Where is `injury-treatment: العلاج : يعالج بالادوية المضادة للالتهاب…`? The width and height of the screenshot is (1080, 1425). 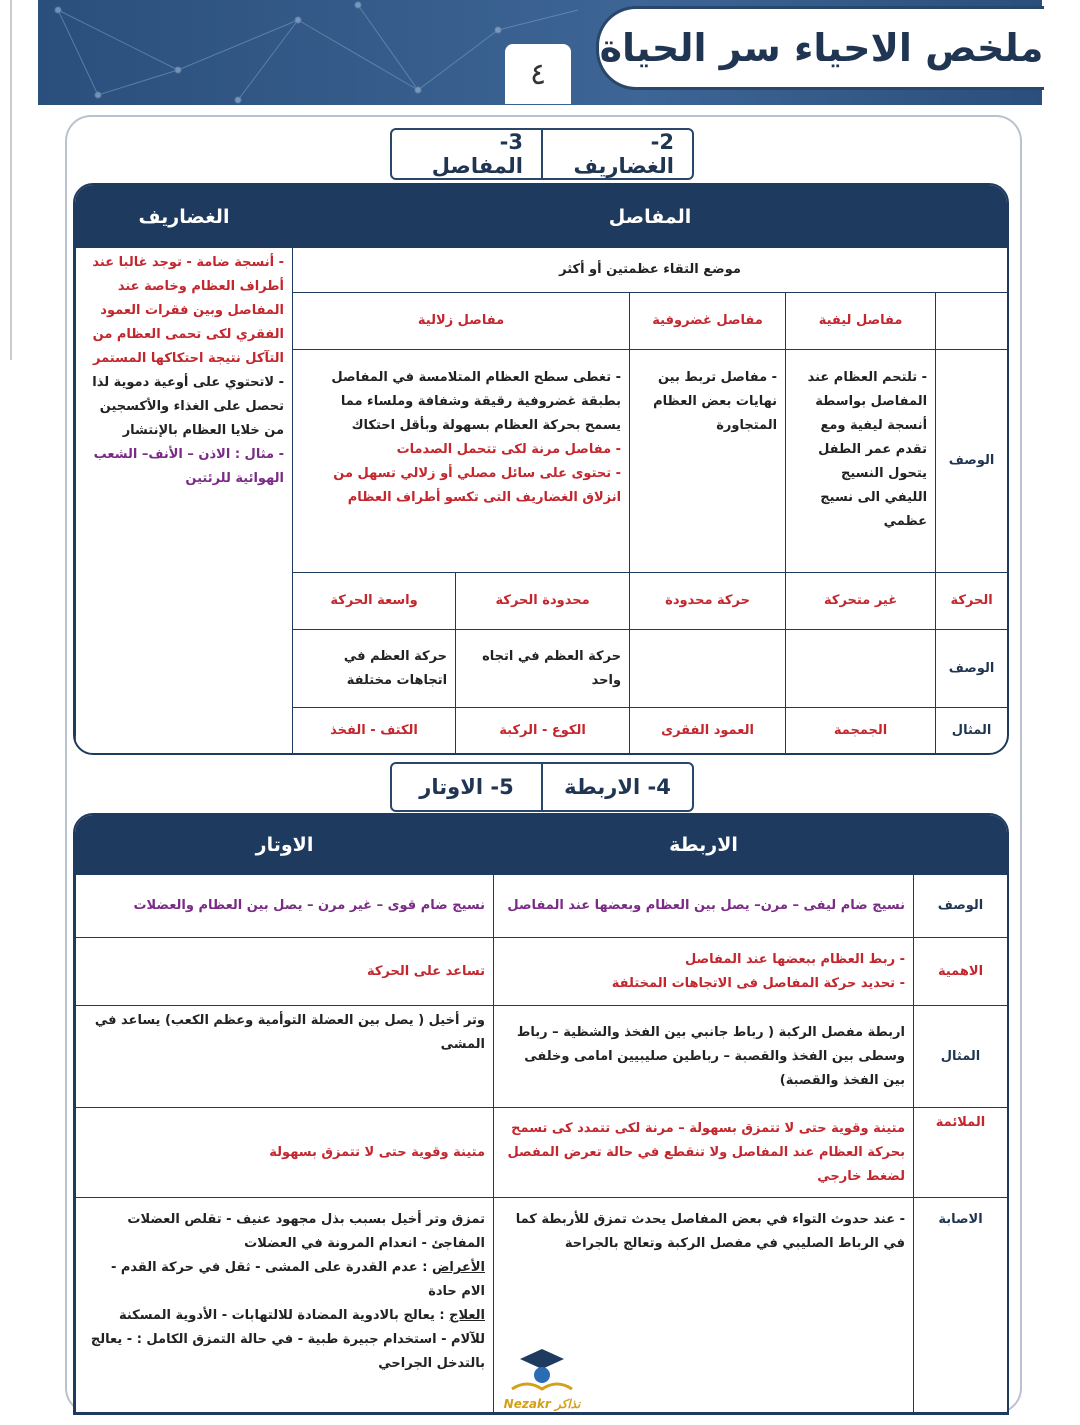
injury-treatment: العلاج : يعالج بالادوية المضادة للالتهاب… is located at coordinates (284, 1340).